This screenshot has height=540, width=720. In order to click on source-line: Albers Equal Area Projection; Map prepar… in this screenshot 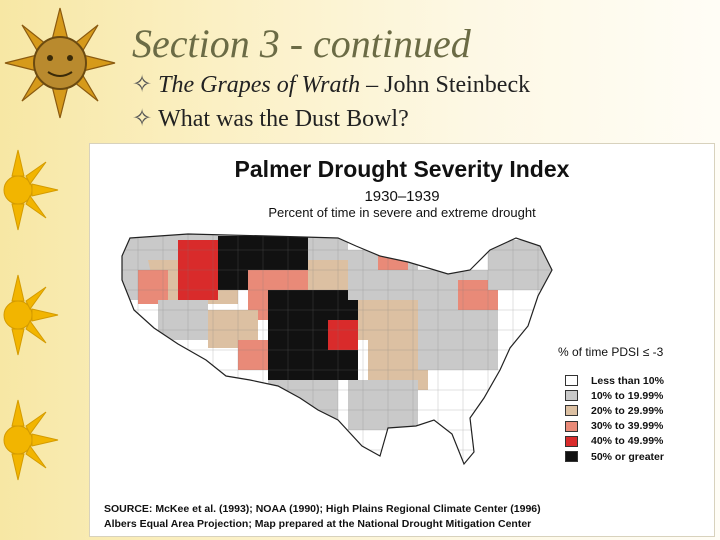, I will do `click(318, 524)`.